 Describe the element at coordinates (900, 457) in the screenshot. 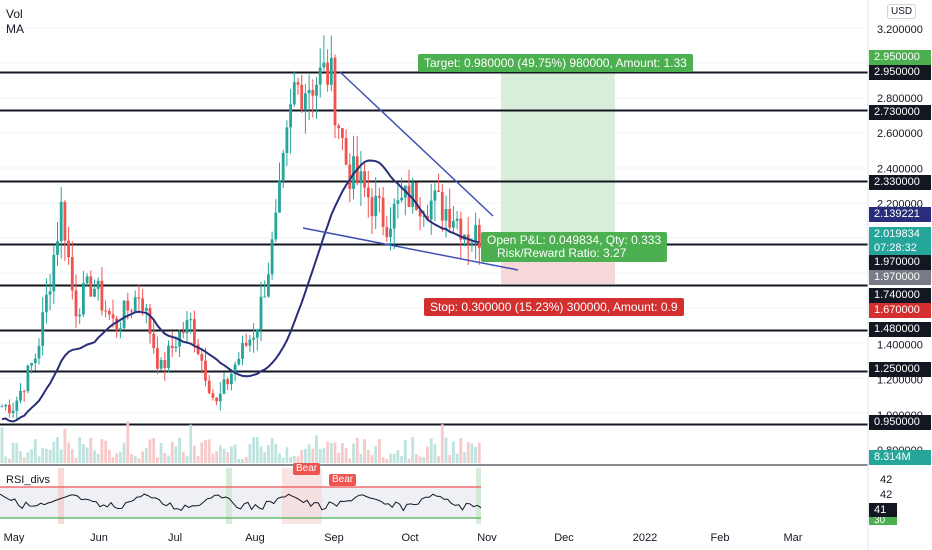

I see `tag-volume: 8.314M` at that location.